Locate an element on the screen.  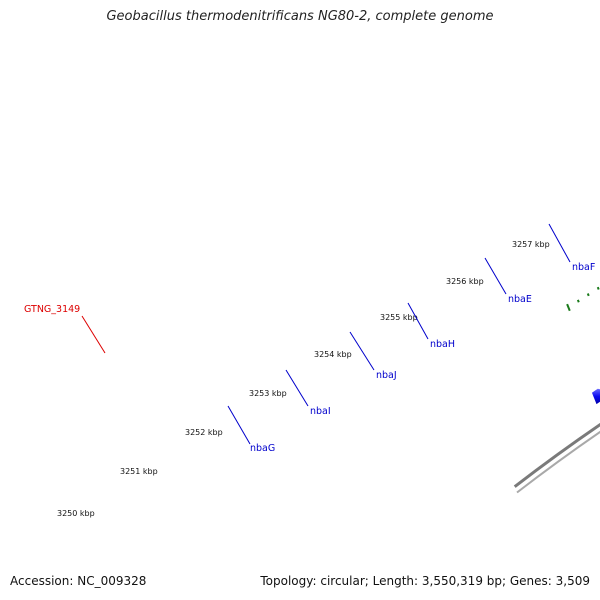
kbp-tick-label: 3256 kbp is located at coordinates (465, 281).